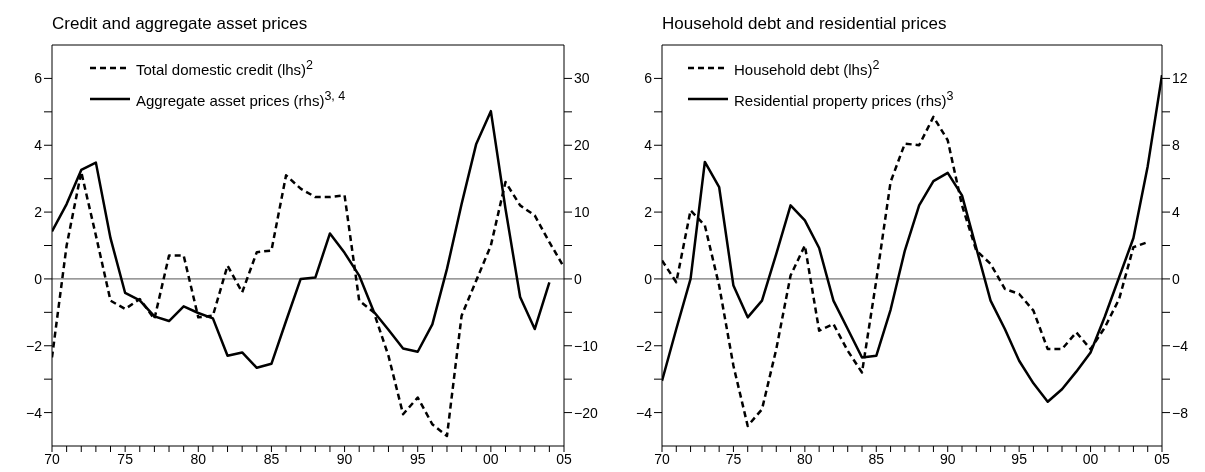 The height and width of the screenshot is (472, 1205). What do you see at coordinates (180, 24) in the screenshot?
I see `chart-title: Credit and aggregate asset prices` at bounding box center [180, 24].